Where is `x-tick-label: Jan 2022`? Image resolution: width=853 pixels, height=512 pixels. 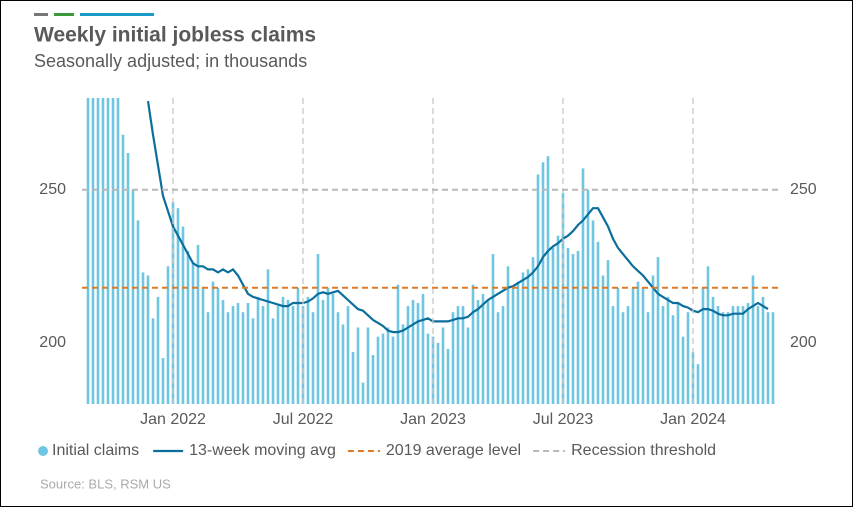
x-tick-label: Jan 2022 is located at coordinates (173, 419).